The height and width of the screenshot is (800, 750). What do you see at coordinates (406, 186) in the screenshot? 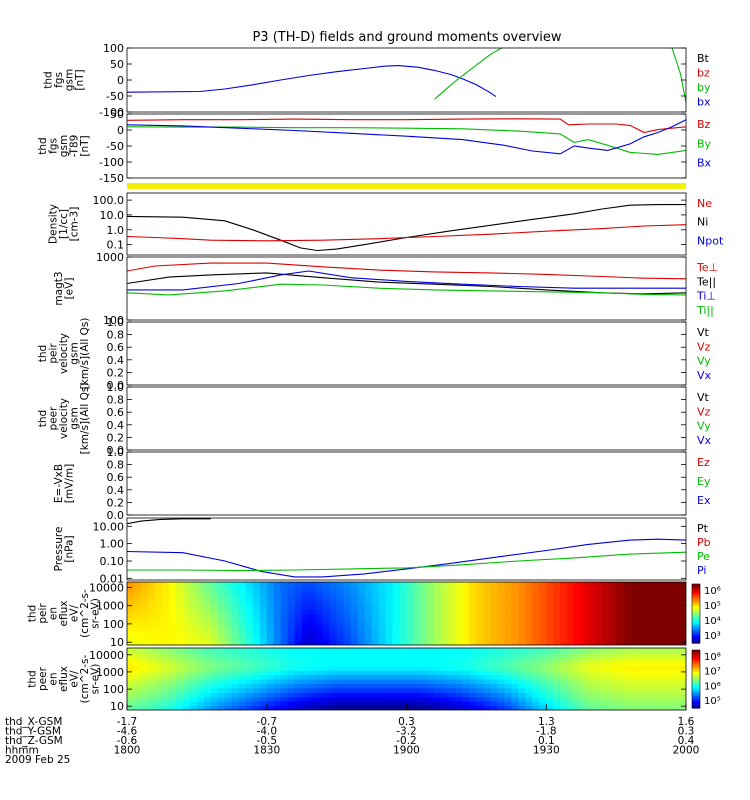
I see `data-quality-bar` at bounding box center [406, 186].